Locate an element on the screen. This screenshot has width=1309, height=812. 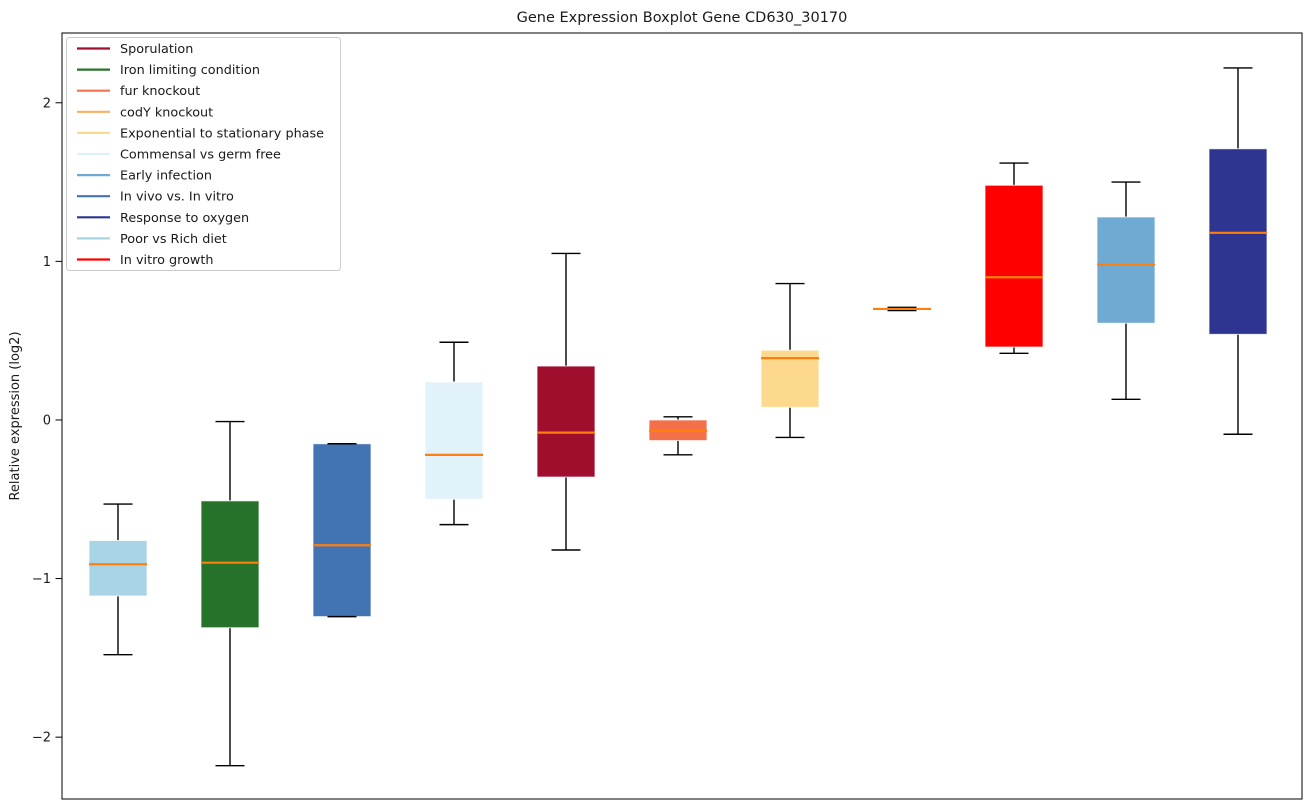
legend-item: Sporulation is located at coordinates (135, 49).